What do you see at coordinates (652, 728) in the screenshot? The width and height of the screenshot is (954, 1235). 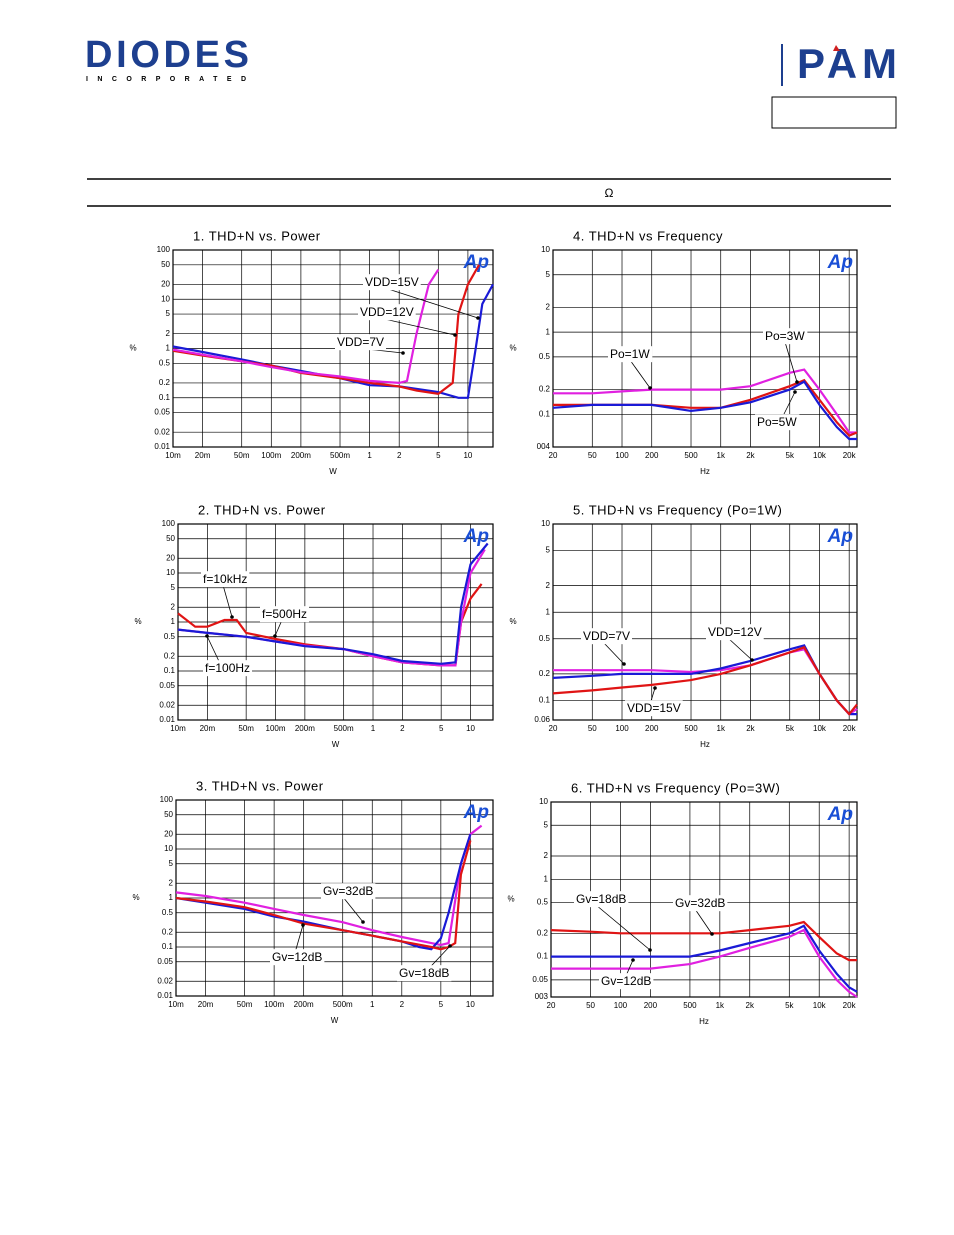 I see `x-tick-label: 200` at bounding box center [652, 728].